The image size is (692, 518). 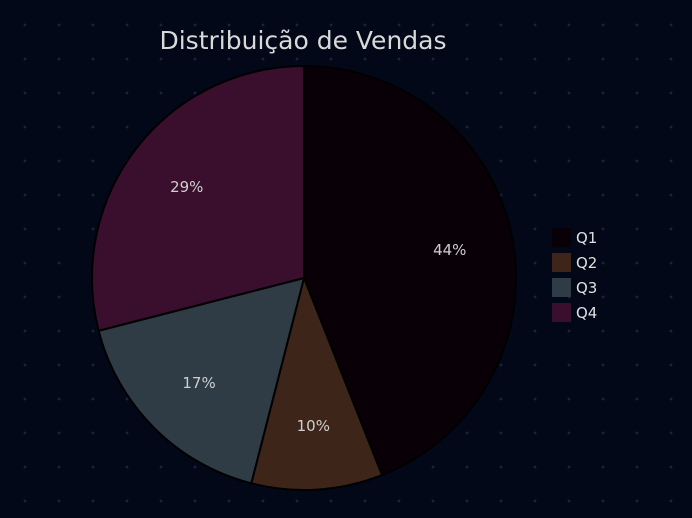 I want to click on legend-label-q2: Q2, so click(x=586, y=263).